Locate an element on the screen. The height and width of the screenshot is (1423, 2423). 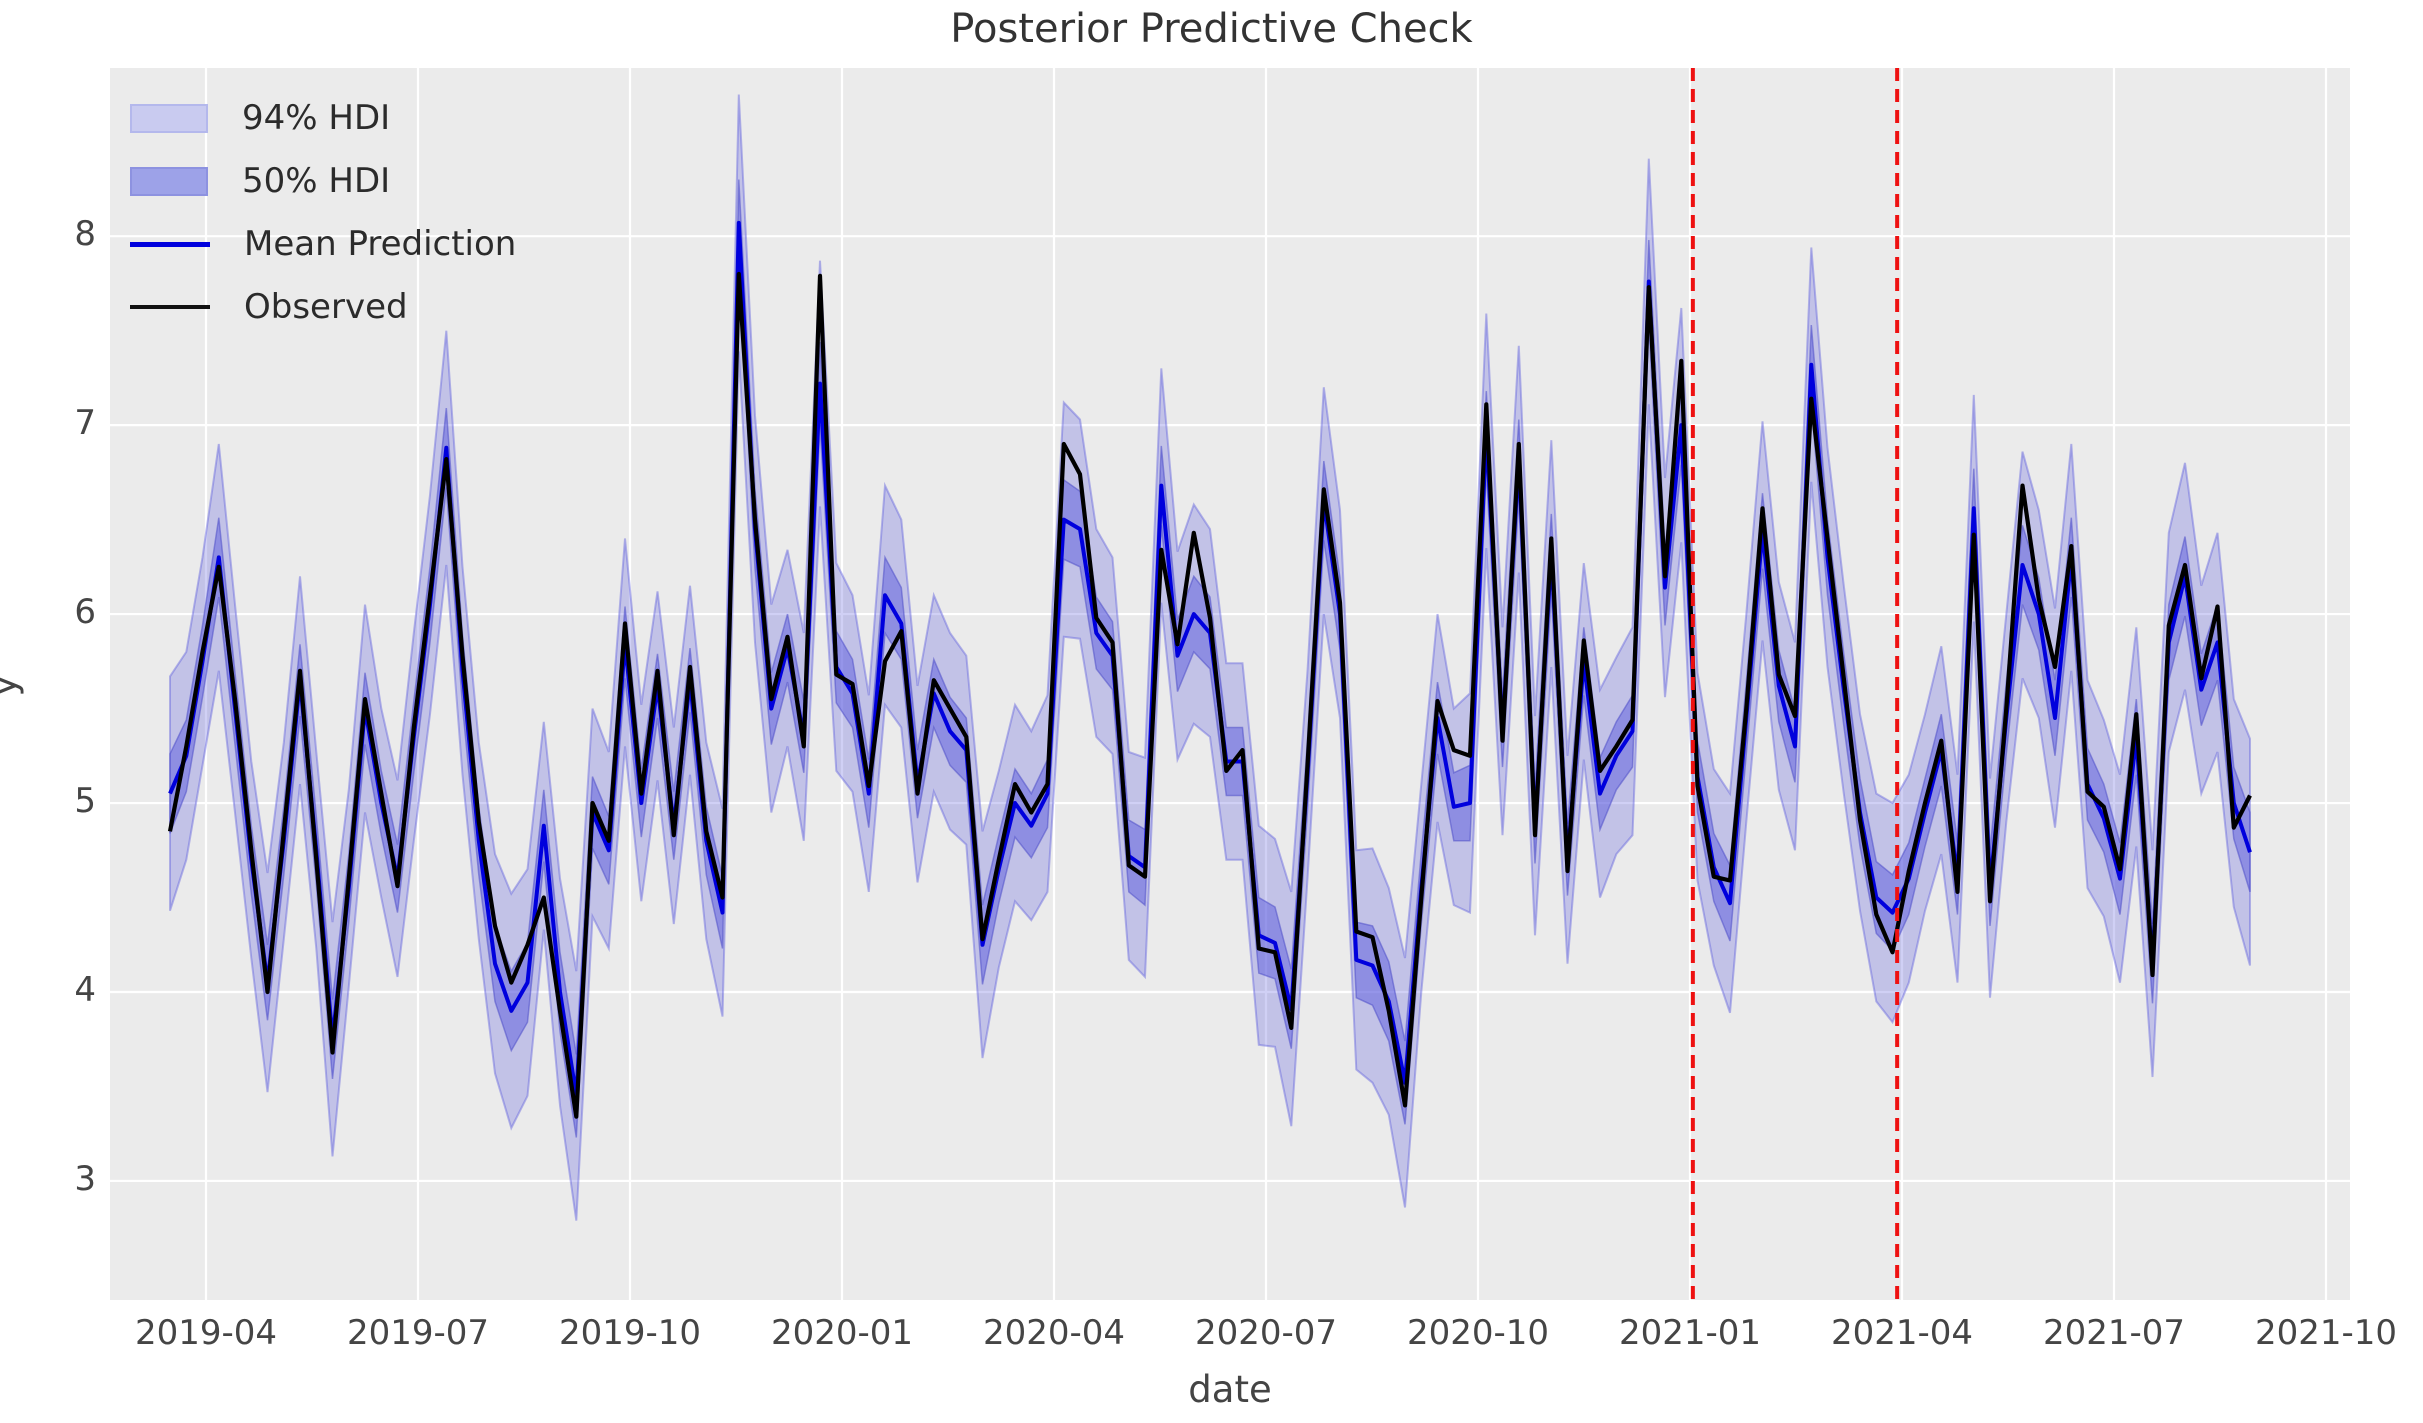
x-tick-label: 2021-07 is located at coordinates (2114, 1333).